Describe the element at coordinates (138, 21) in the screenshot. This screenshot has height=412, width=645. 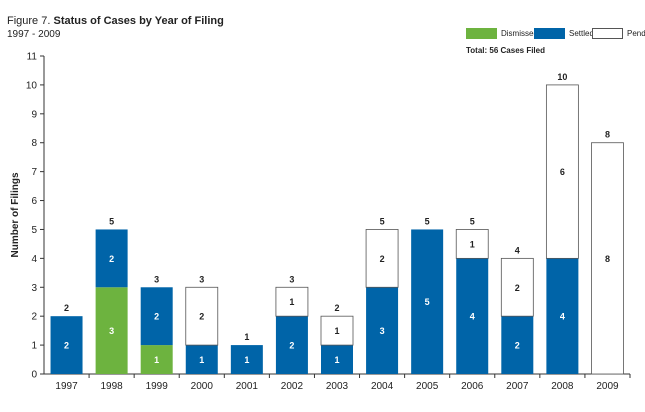
I see `chart-title: Status of Cases by Year of Filing` at that location.